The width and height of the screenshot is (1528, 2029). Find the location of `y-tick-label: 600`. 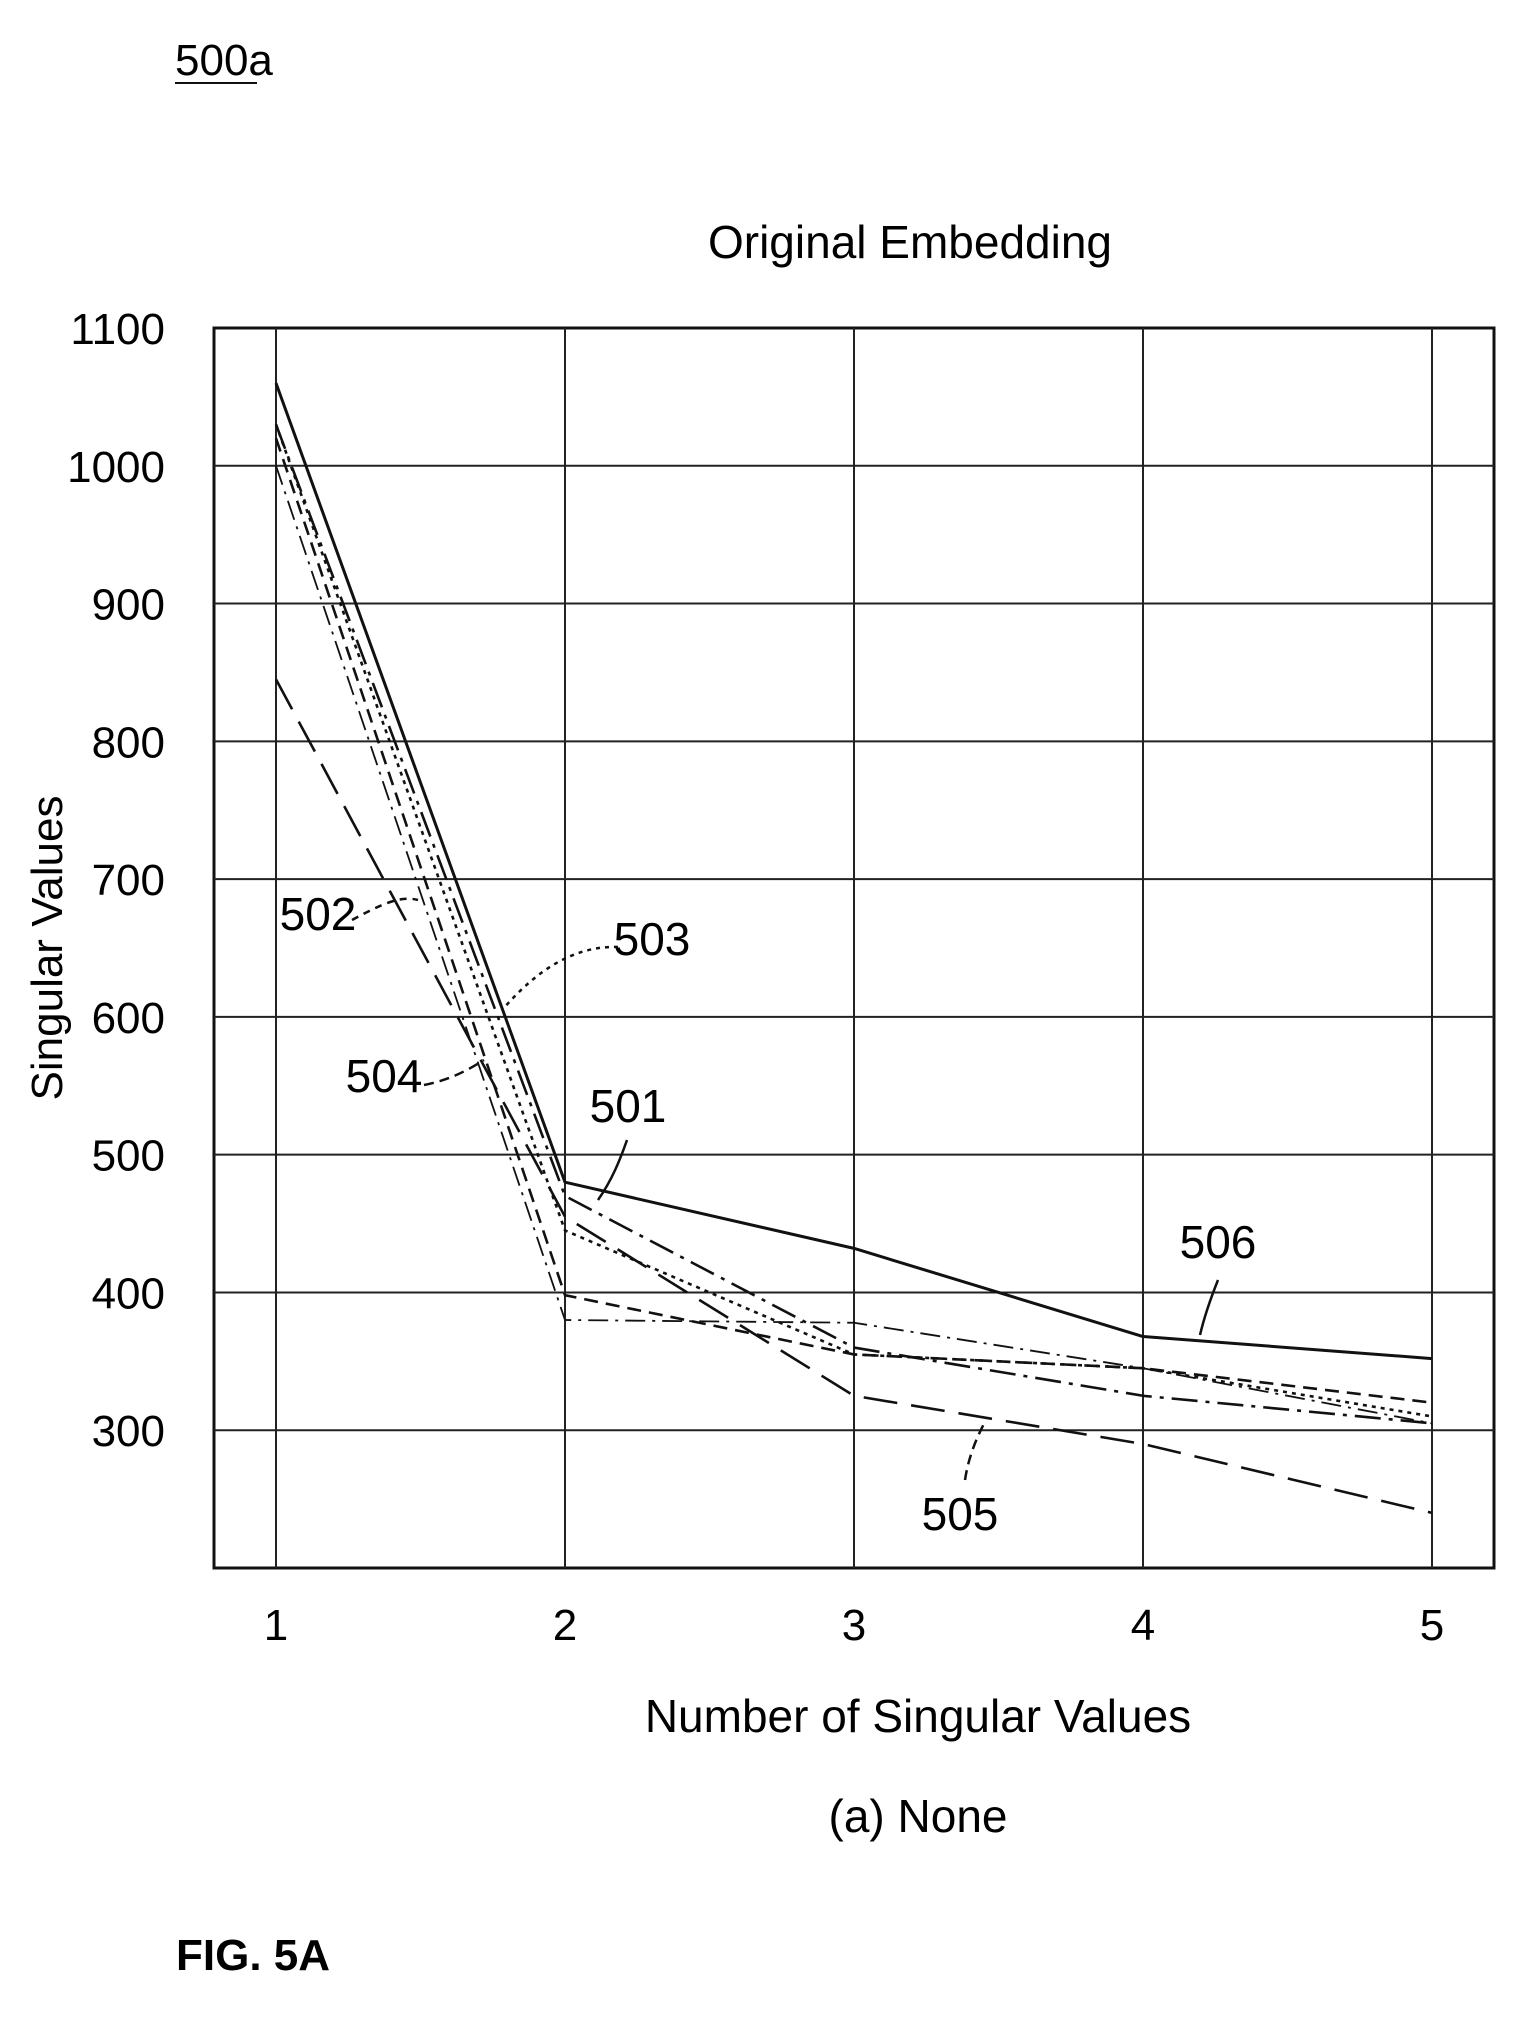

y-tick-label: 600 is located at coordinates (128, 1018).